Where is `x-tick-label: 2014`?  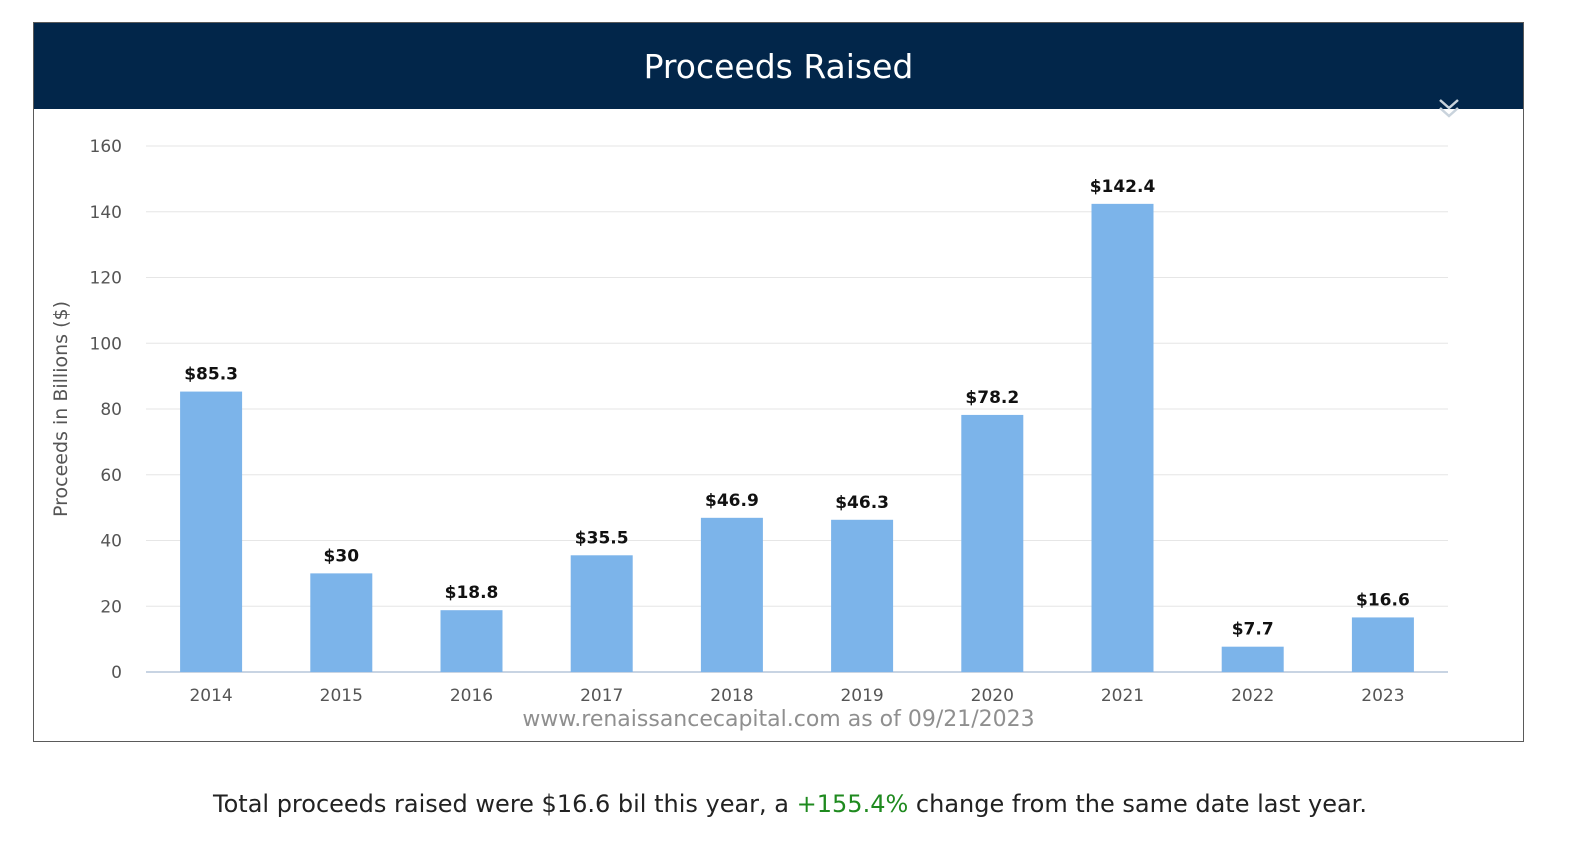 x-tick-label: 2014 is located at coordinates (210, 696).